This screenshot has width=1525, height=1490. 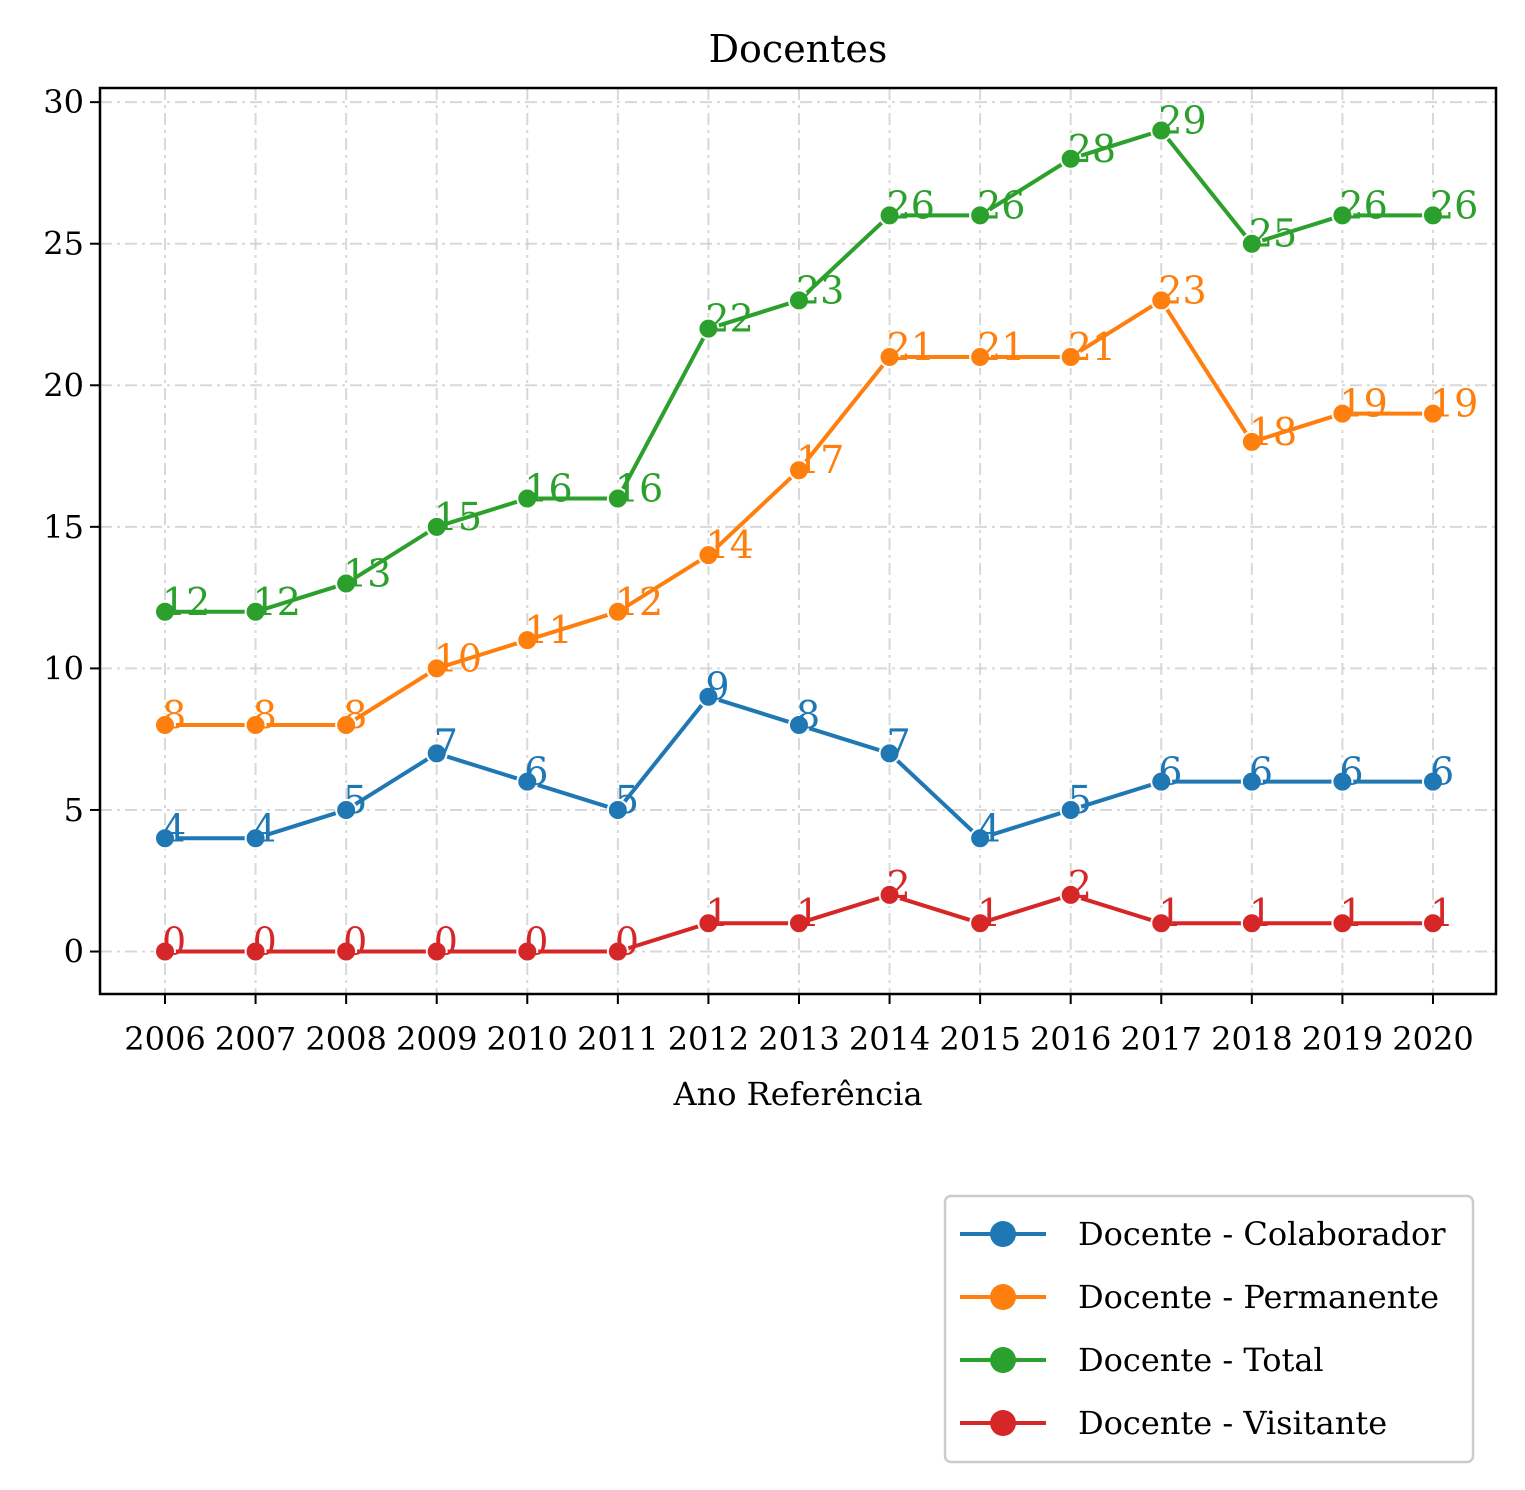 I want to click on legend-label: Docente - Visitante, so click(x=1232, y=1423).